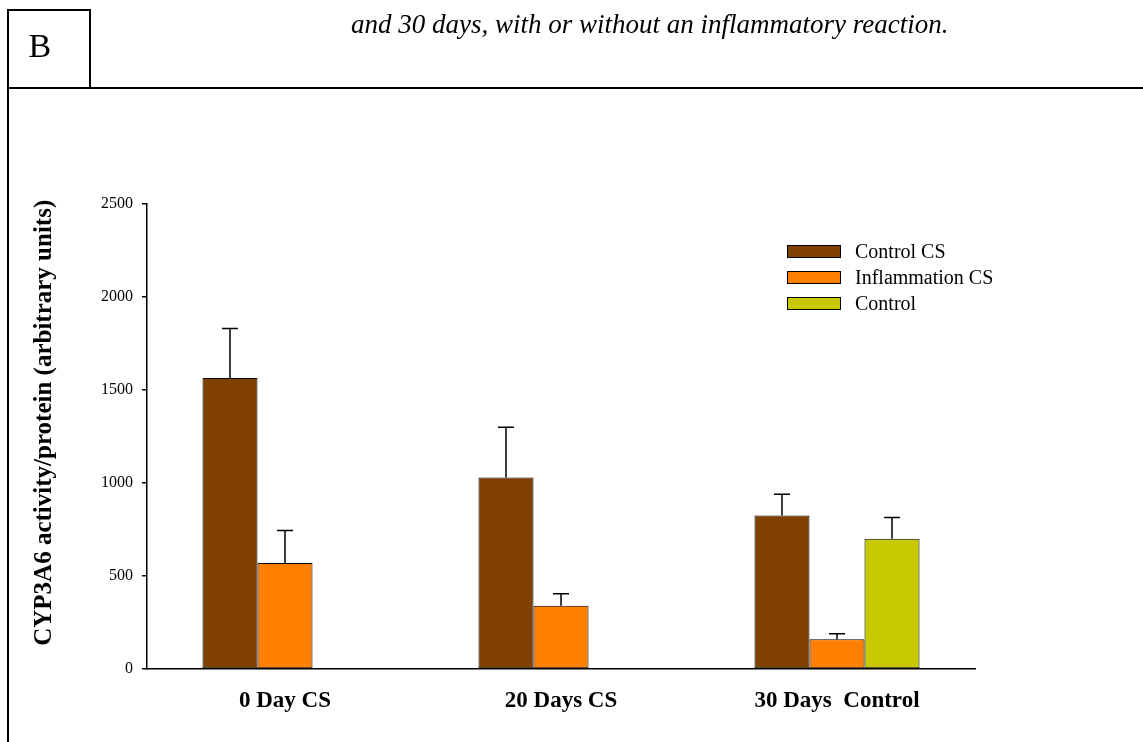 The image size is (1143, 742). What do you see at coordinates (117, 389) in the screenshot?
I see `y-tick-label: 1500` at bounding box center [117, 389].